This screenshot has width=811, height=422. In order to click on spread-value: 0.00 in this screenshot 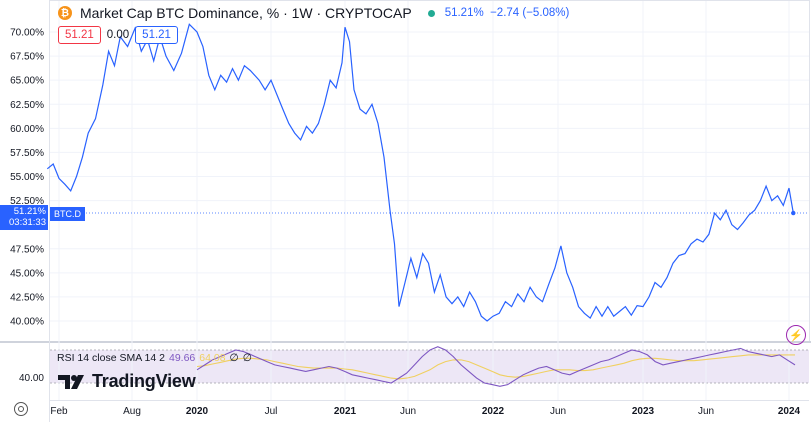, I will do `click(118, 35)`.